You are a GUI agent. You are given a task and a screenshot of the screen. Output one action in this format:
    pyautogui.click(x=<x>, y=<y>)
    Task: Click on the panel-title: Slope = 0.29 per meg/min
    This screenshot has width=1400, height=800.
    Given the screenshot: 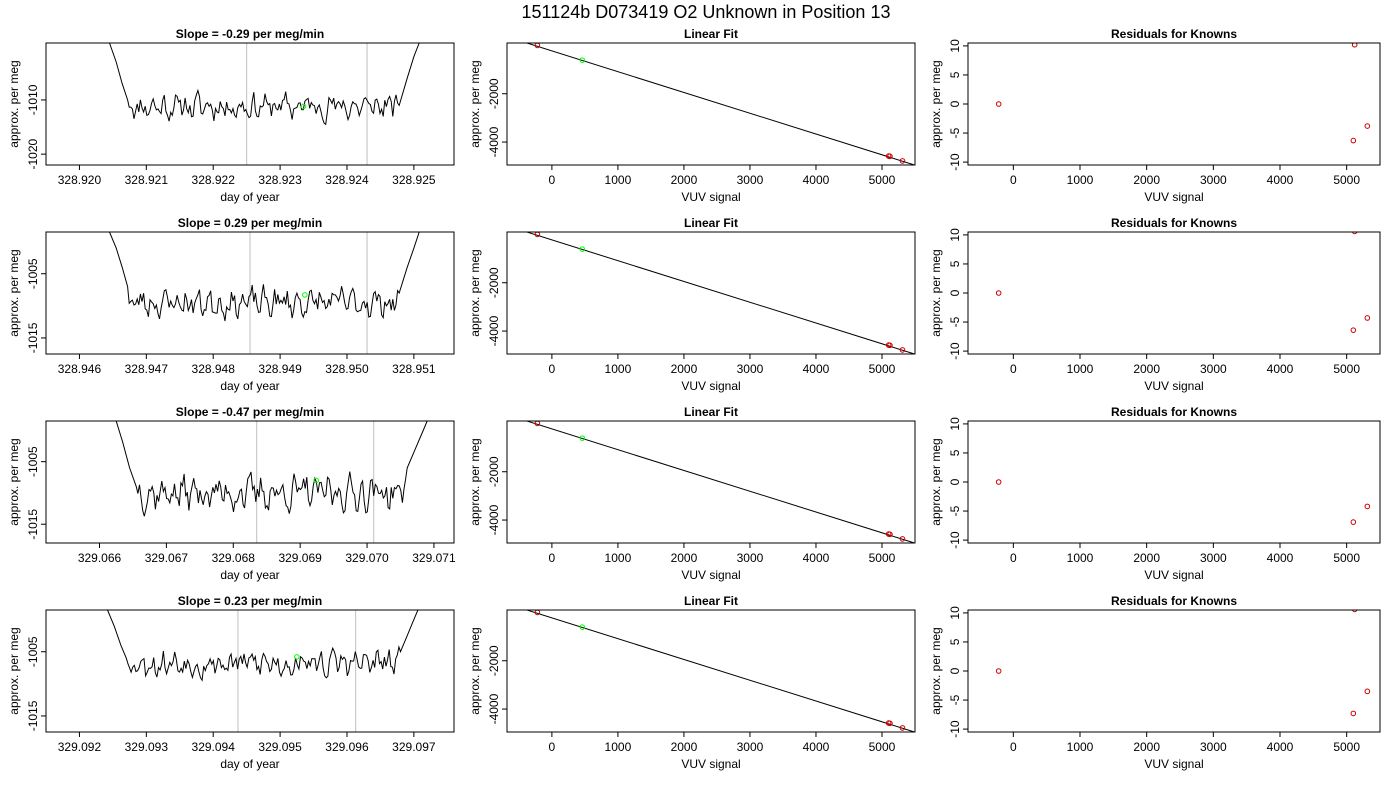 What is the action you would take?
    pyautogui.click(x=250, y=223)
    